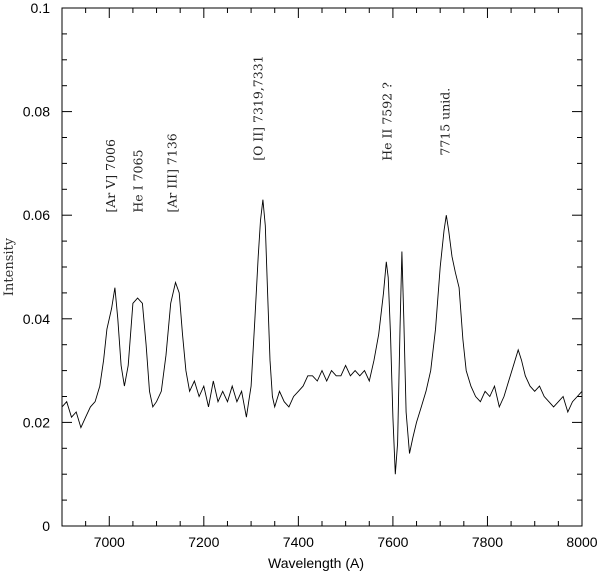 The width and height of the screenshot is (600, 575). What do you see at coordinates (203, 542) in the screenshot?
I see `x-tick-label: 7200` at bounding box center [203, 542].